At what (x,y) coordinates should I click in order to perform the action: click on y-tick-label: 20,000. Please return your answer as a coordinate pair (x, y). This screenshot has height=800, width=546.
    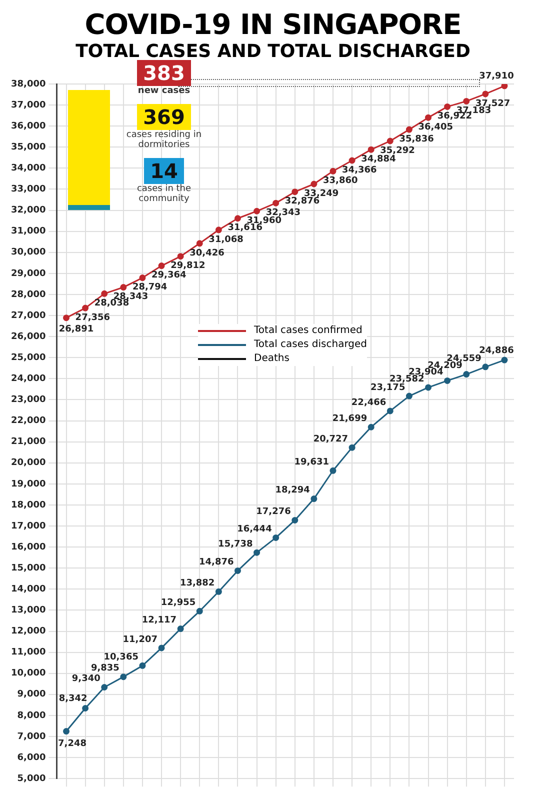
    Looking at the image, I should click on (28, 463).